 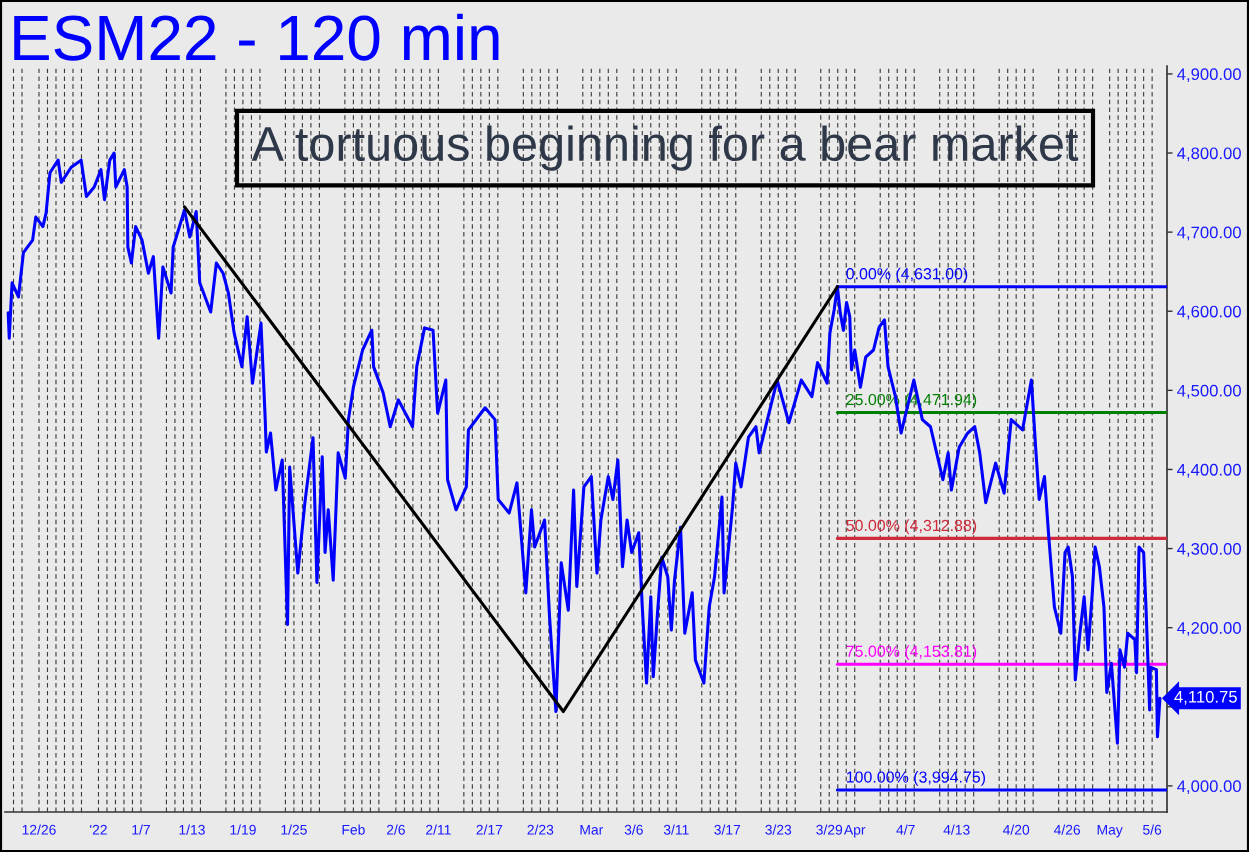 What do you see at coordinates (1209, 154) in the screenshot?
I see `y-tick-label: 4,800.00` at bounding box center [1209, 154].